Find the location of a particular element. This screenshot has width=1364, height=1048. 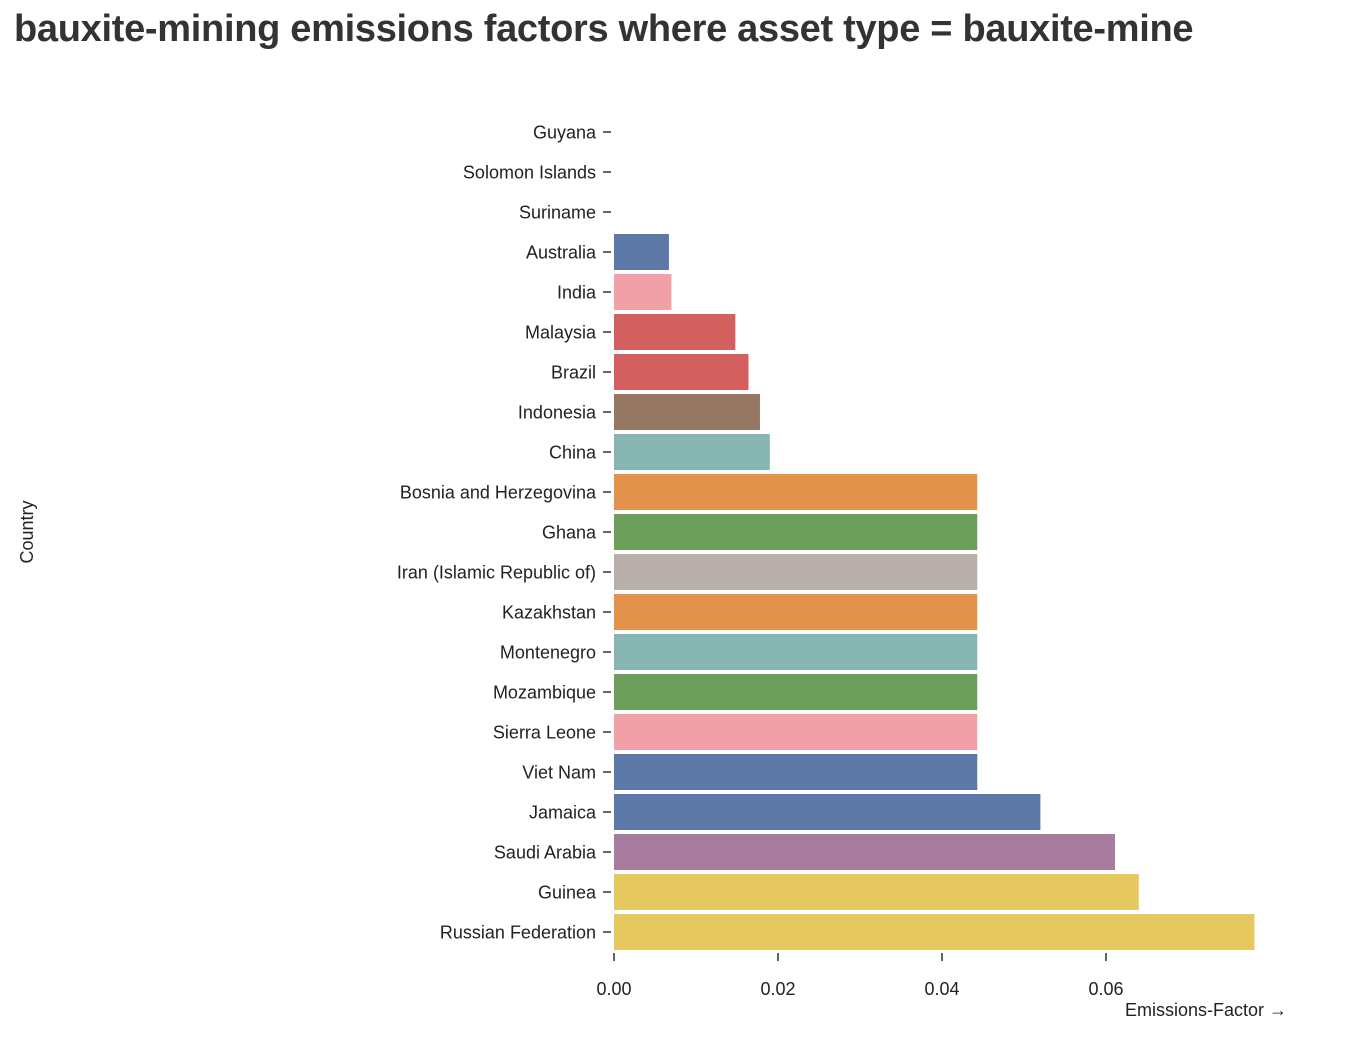

y-tick-label: Australia is located at coordinates (561, 252).